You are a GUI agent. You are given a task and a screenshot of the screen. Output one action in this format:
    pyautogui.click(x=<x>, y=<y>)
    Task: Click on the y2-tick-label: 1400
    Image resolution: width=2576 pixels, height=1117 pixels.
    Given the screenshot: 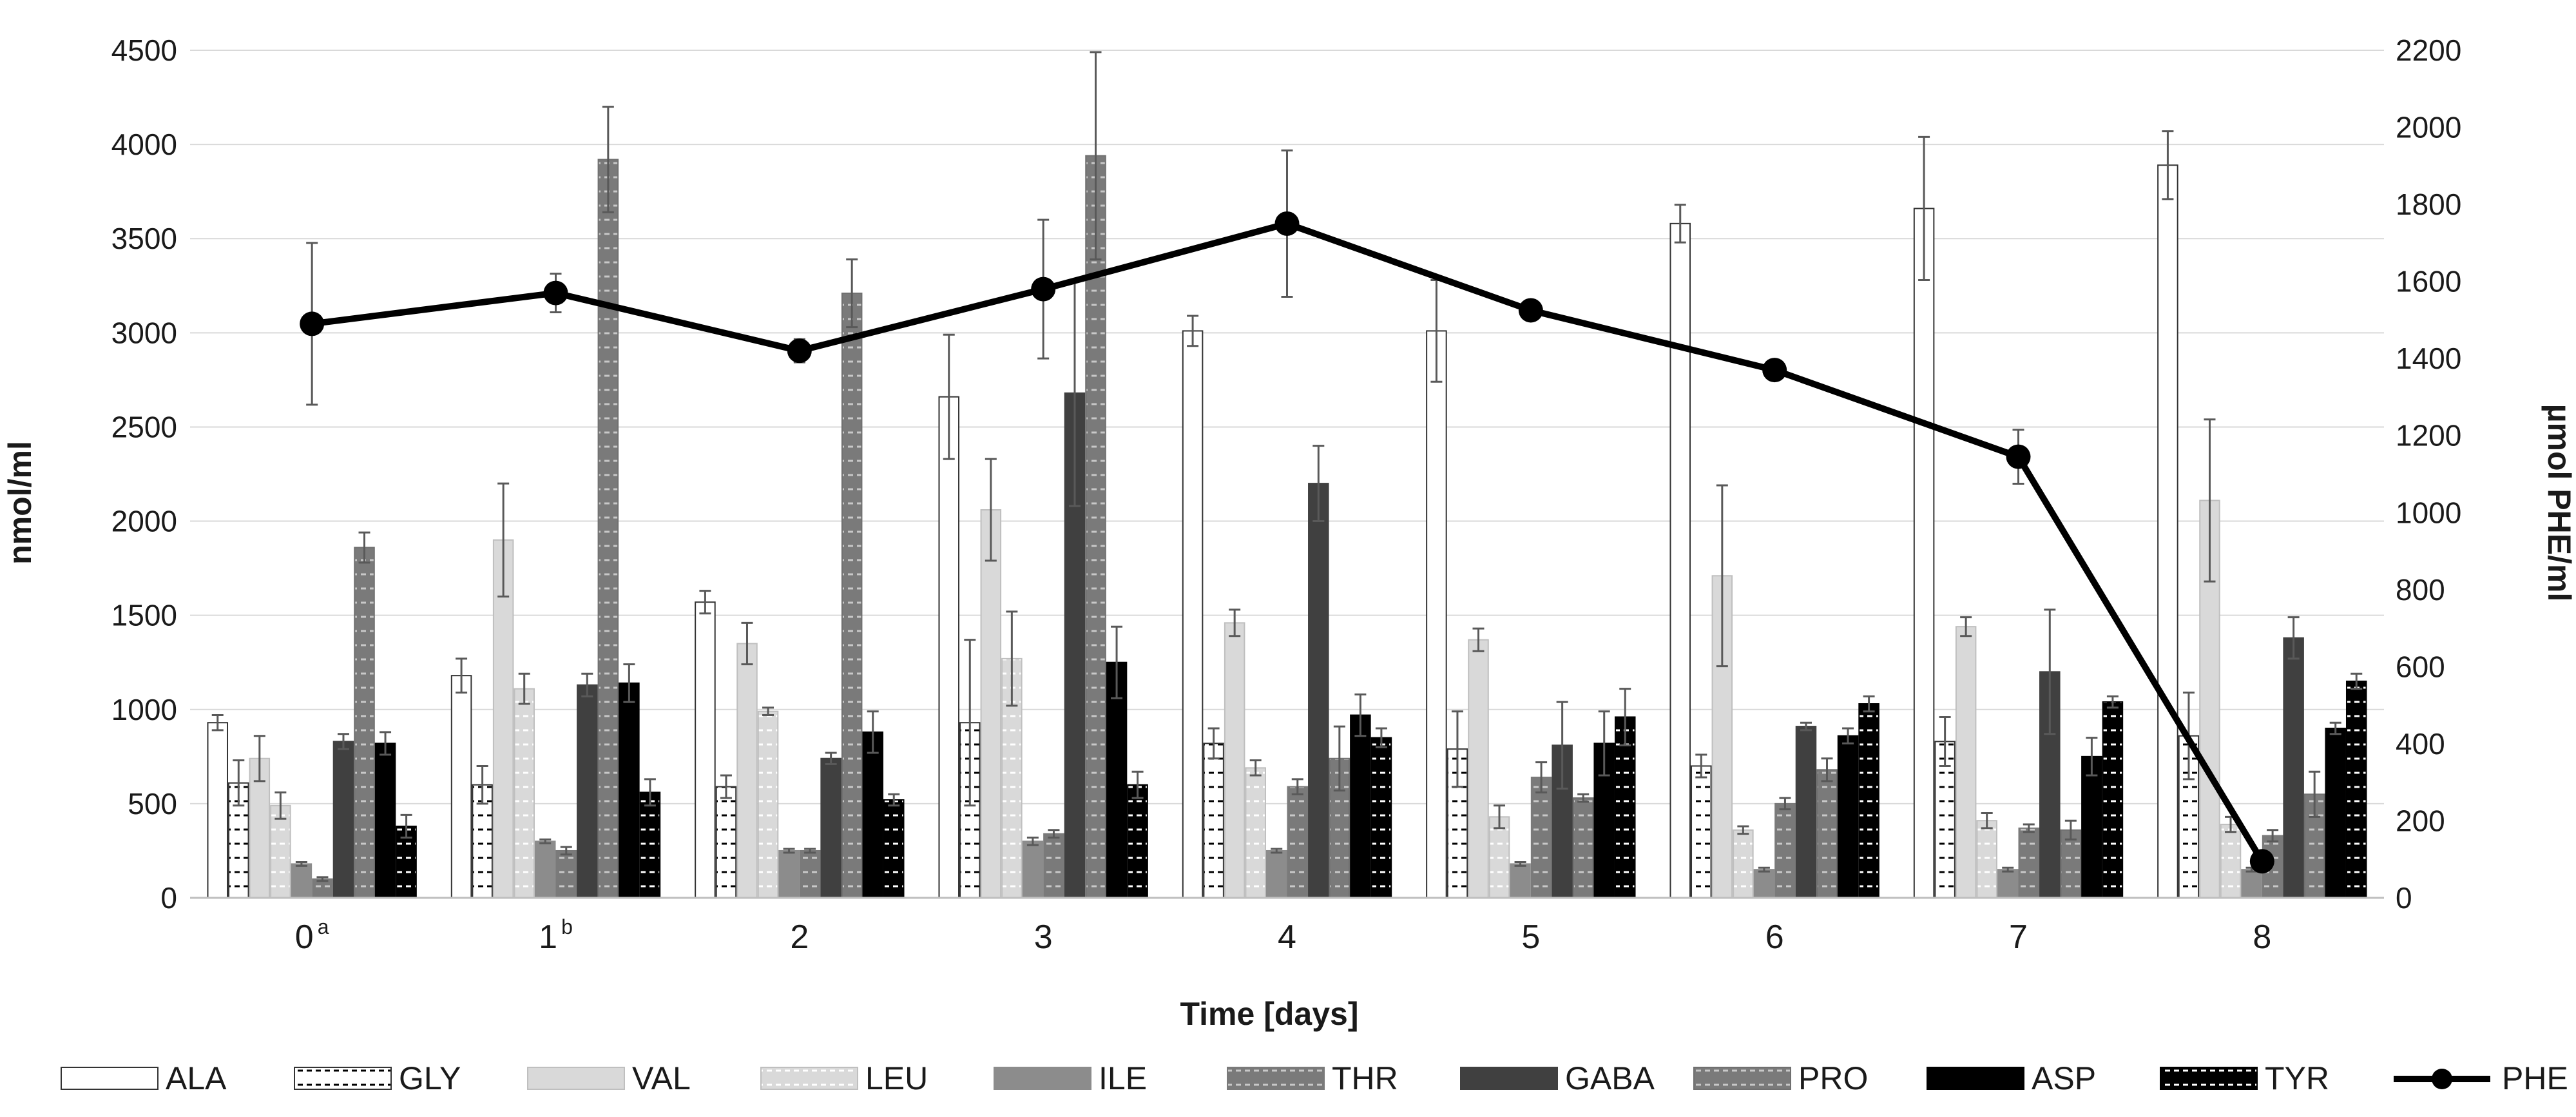 What is the action you would take?
    pyautogui.click(x=2428, y=358)
    